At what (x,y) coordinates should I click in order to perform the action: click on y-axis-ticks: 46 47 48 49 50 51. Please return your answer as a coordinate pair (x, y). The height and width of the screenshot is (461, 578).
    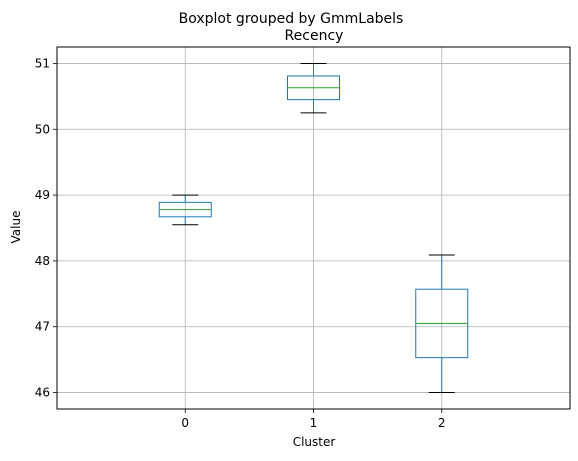
    Looking at the image, I should click on (46, 228).